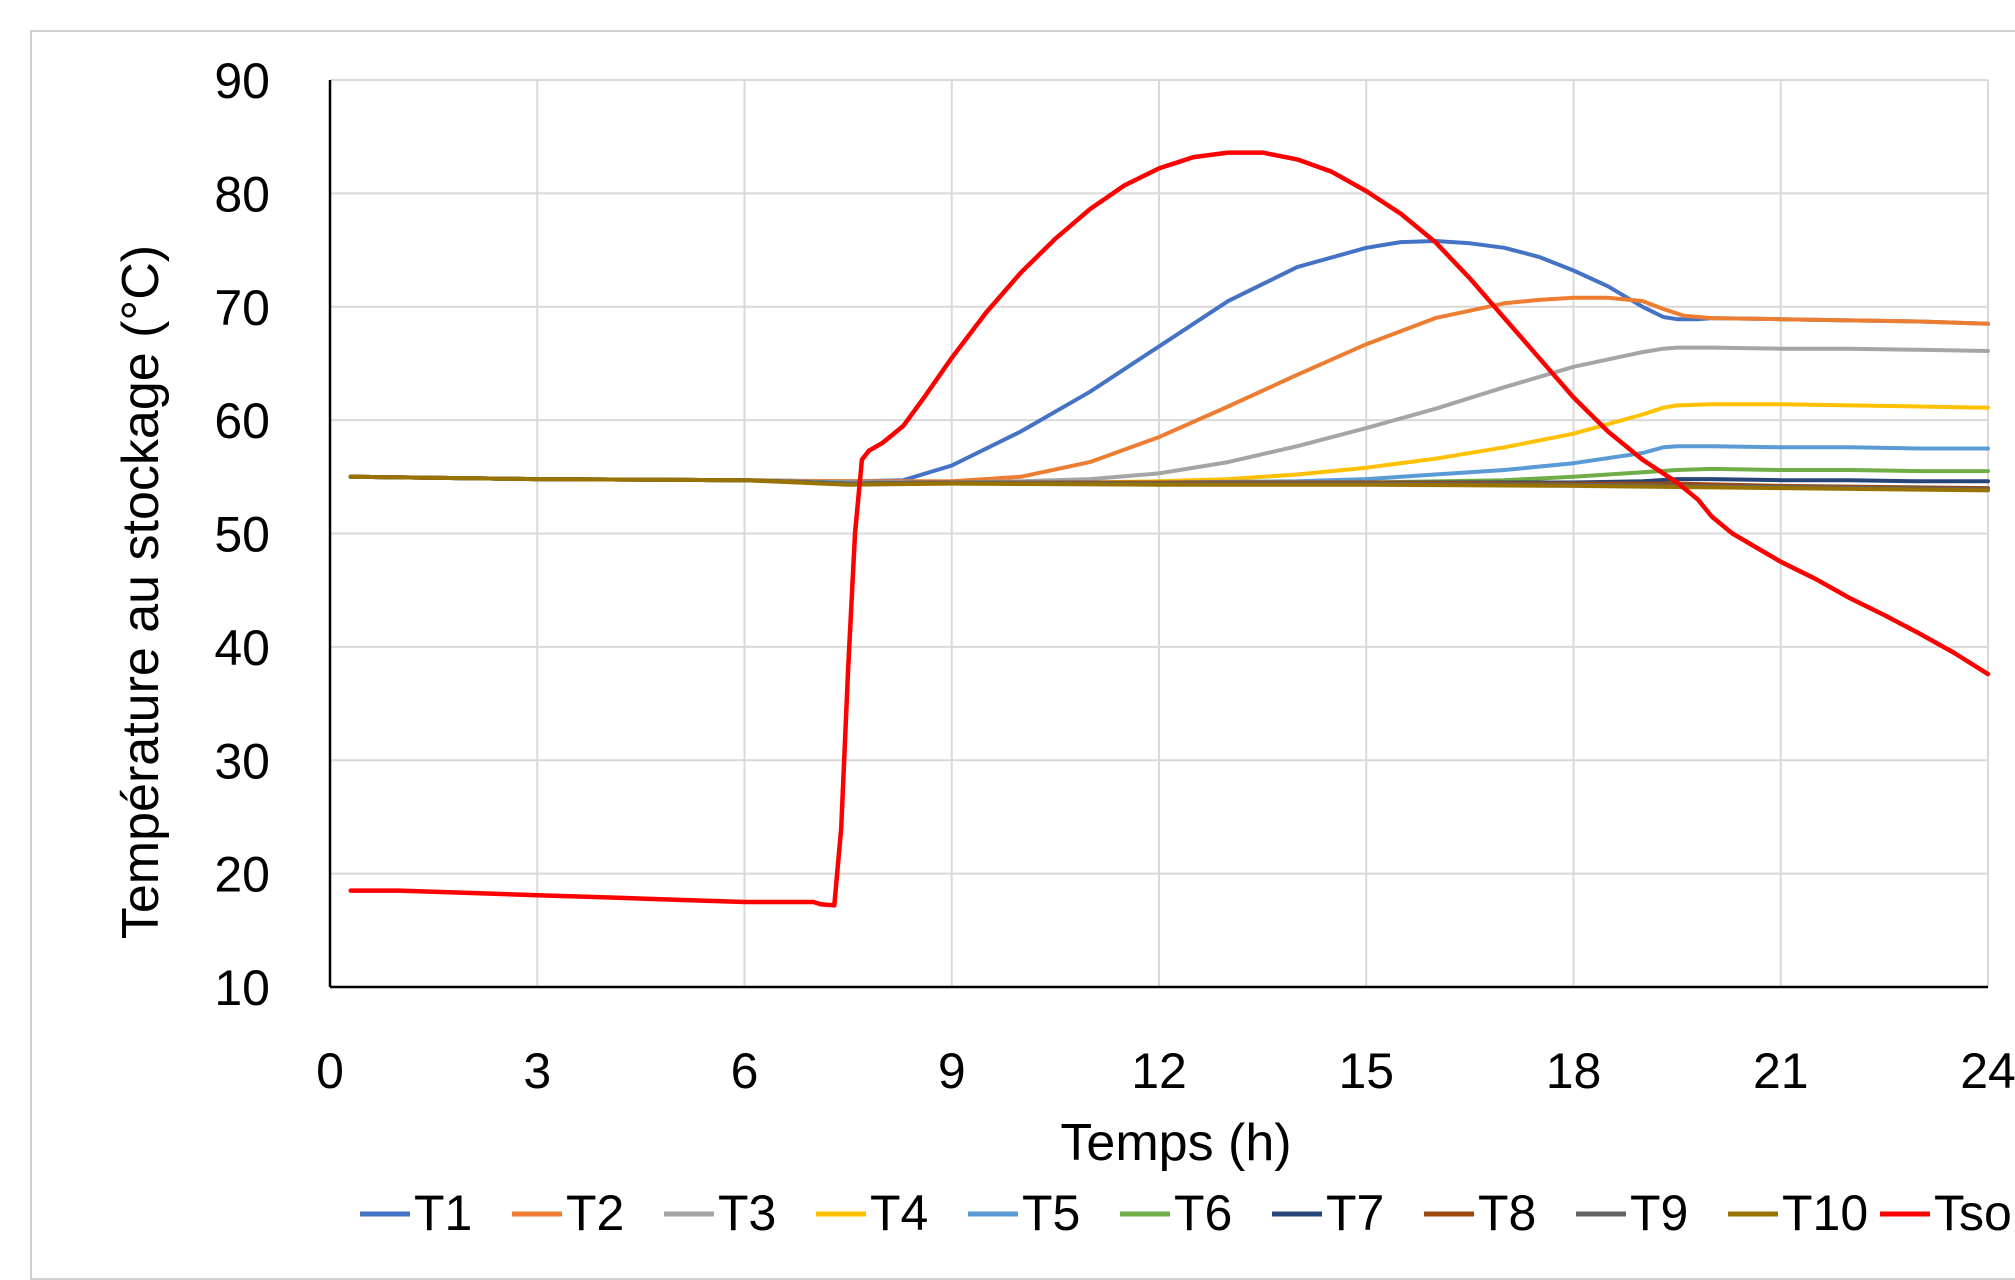 The image size is (2015, 1280). I want to click on series-line-t3, so click(1169, 415).